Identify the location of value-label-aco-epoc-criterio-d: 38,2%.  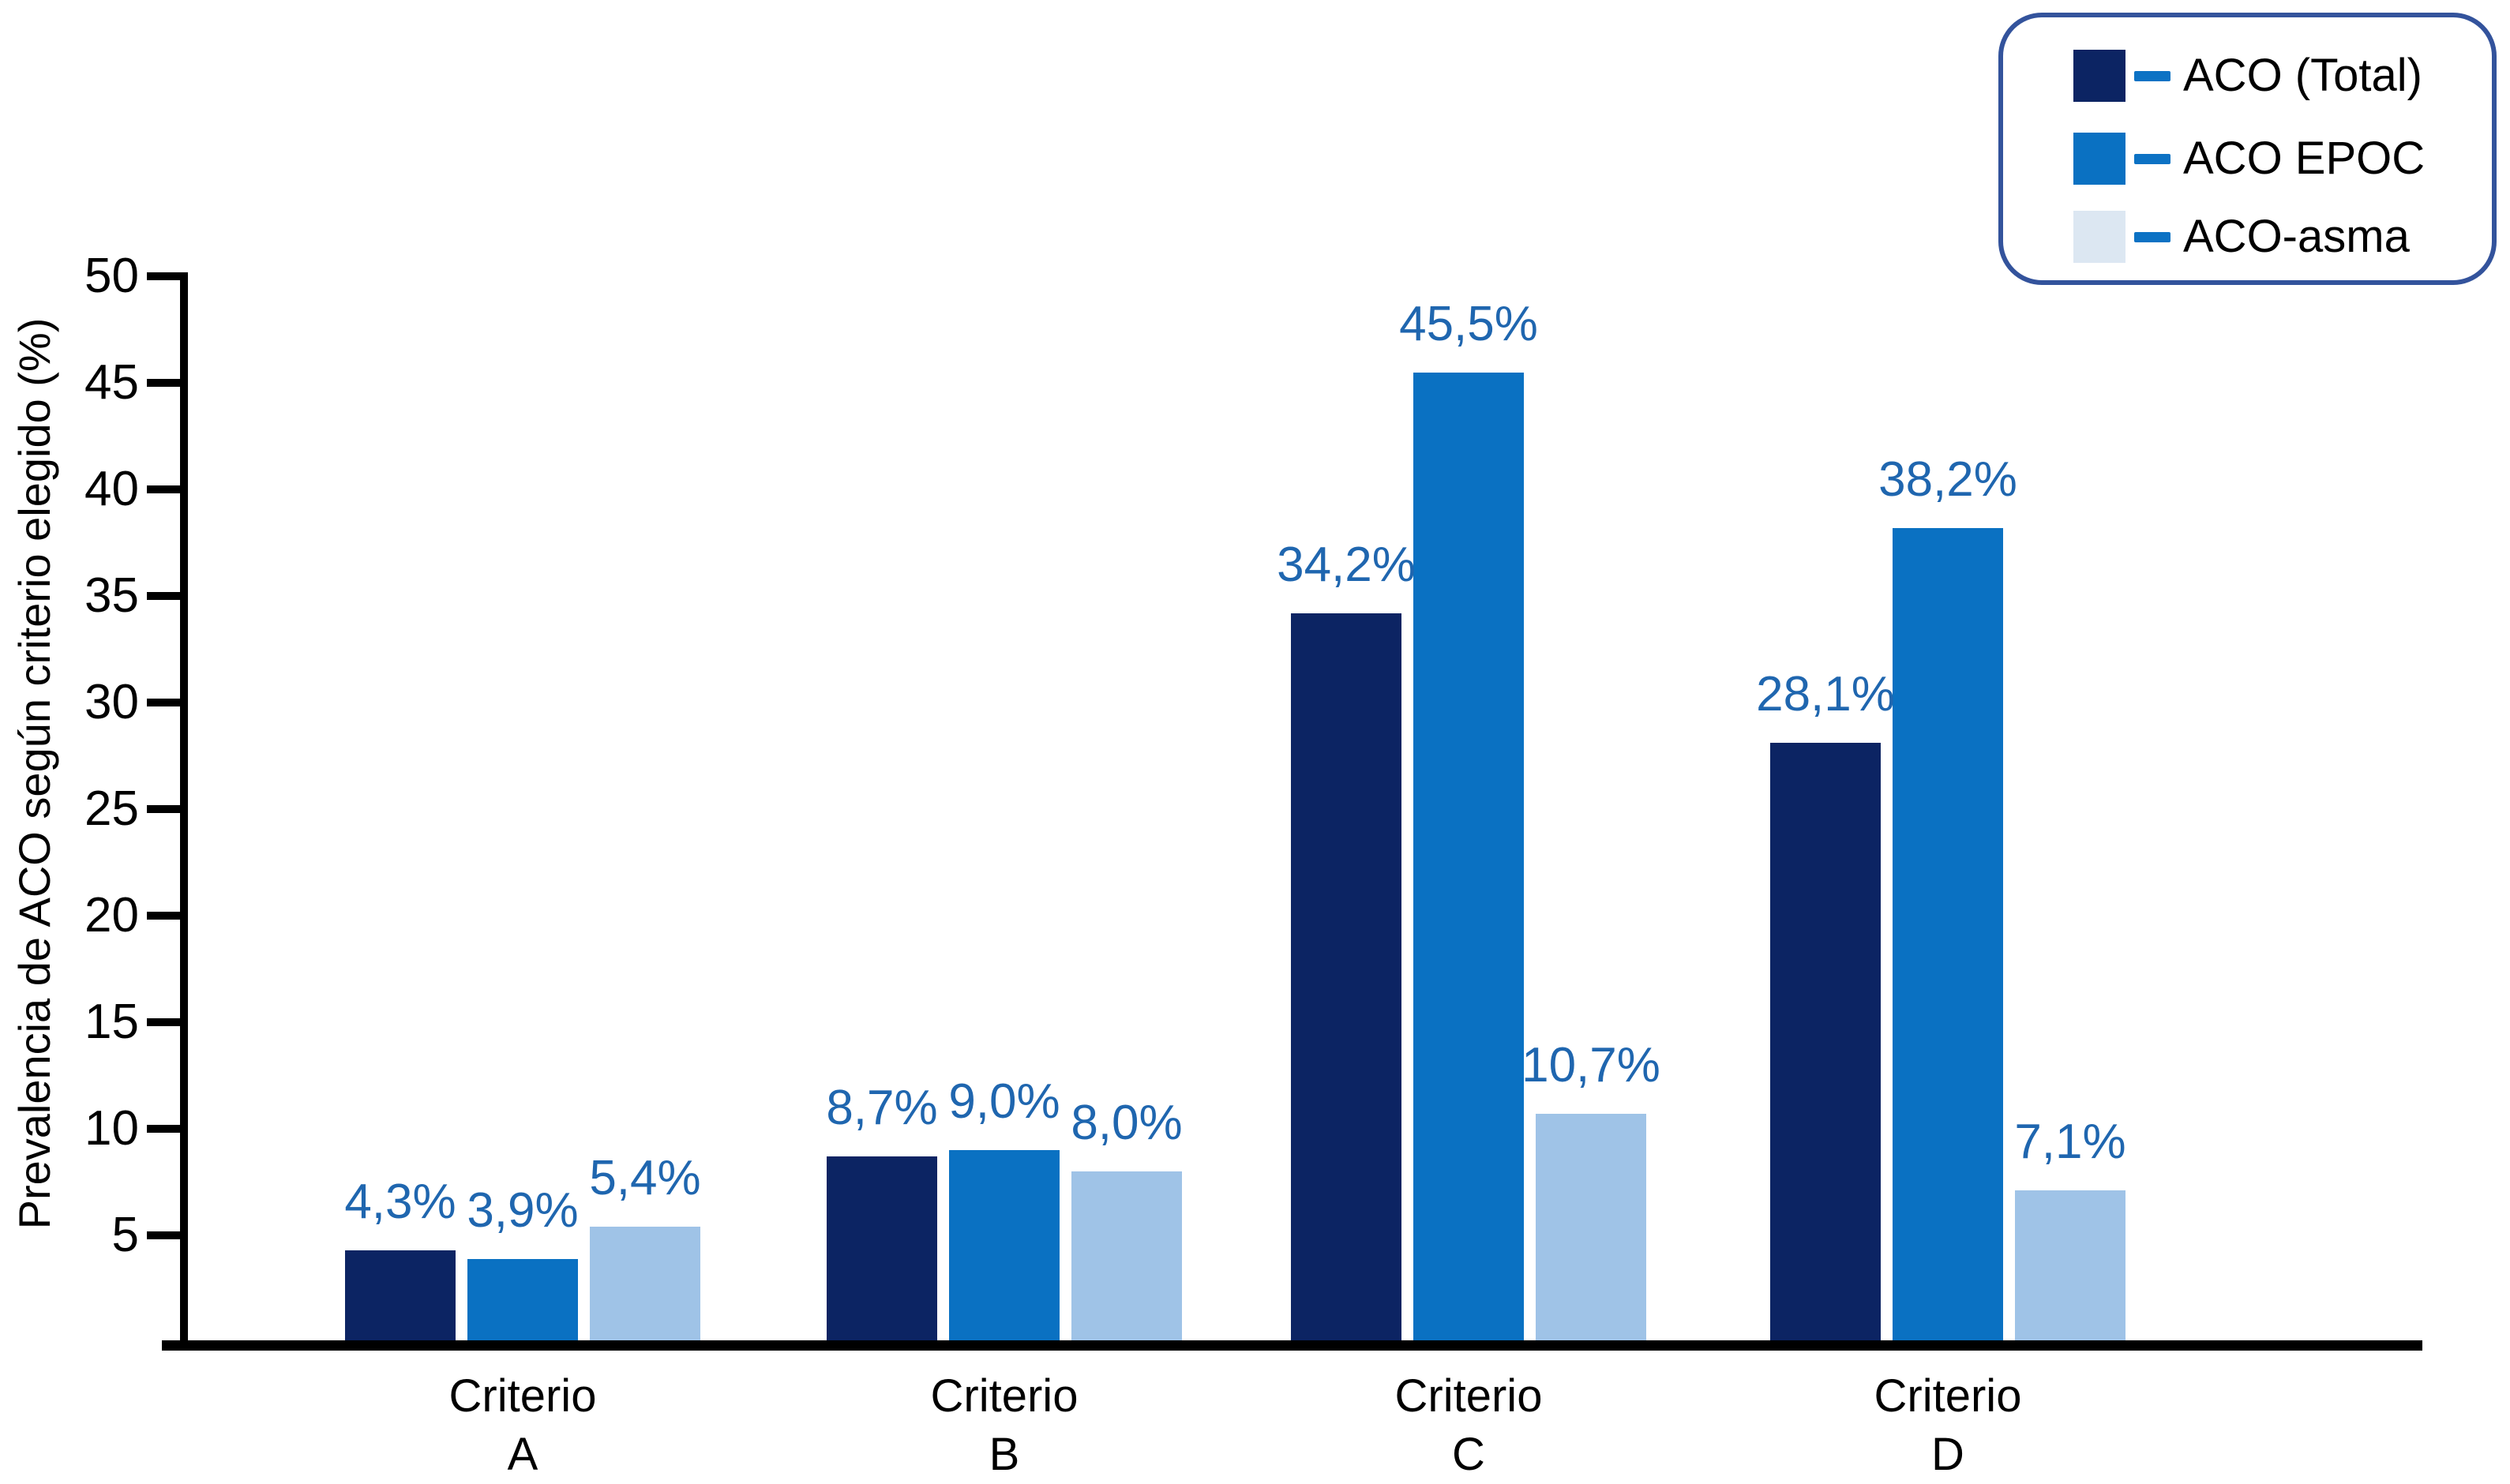
(1948, 479).